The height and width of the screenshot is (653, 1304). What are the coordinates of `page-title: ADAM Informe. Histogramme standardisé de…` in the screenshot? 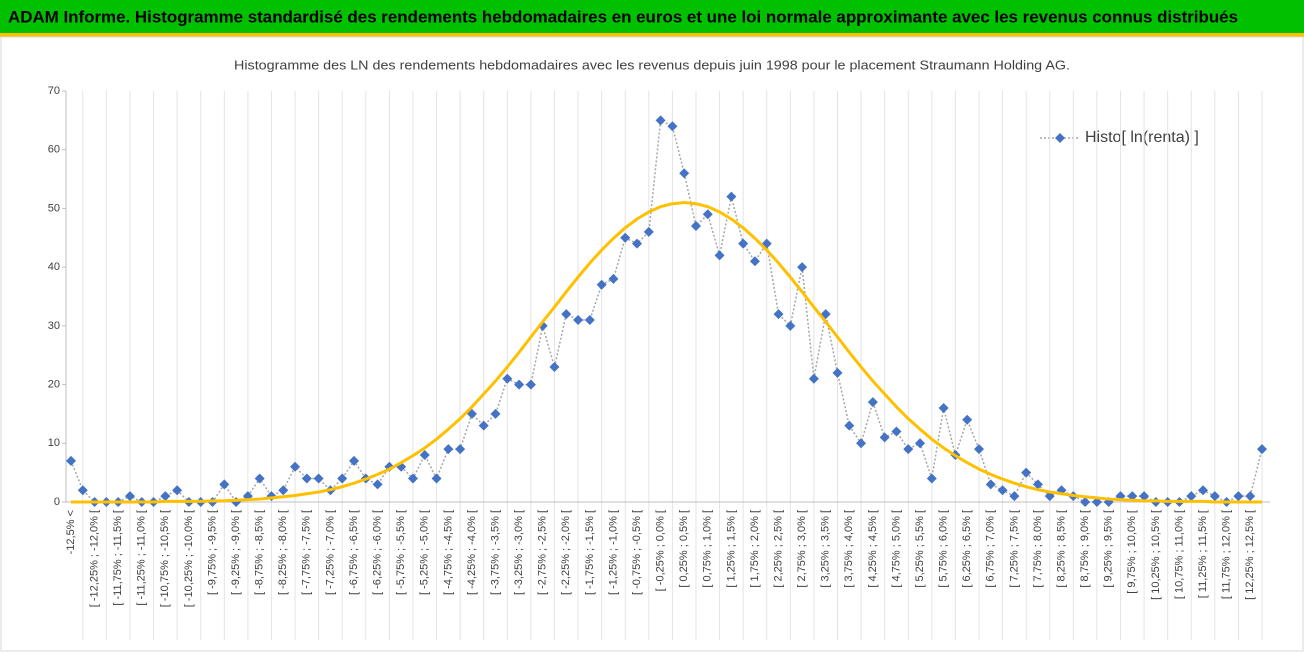 It's located at (623, 16).